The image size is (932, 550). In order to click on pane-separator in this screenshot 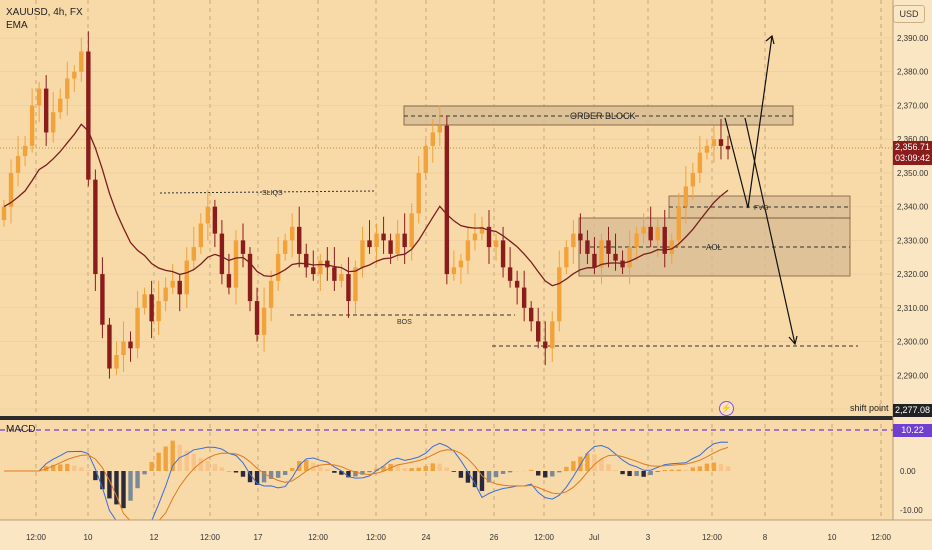, I will do `click(446, 418)`.